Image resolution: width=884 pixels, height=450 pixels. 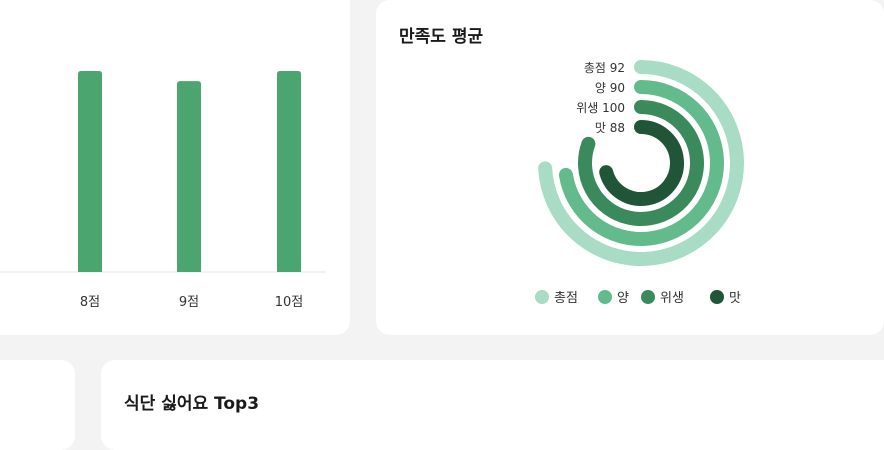 I want to click on bottom-left-card, so click(x=37, y=405).